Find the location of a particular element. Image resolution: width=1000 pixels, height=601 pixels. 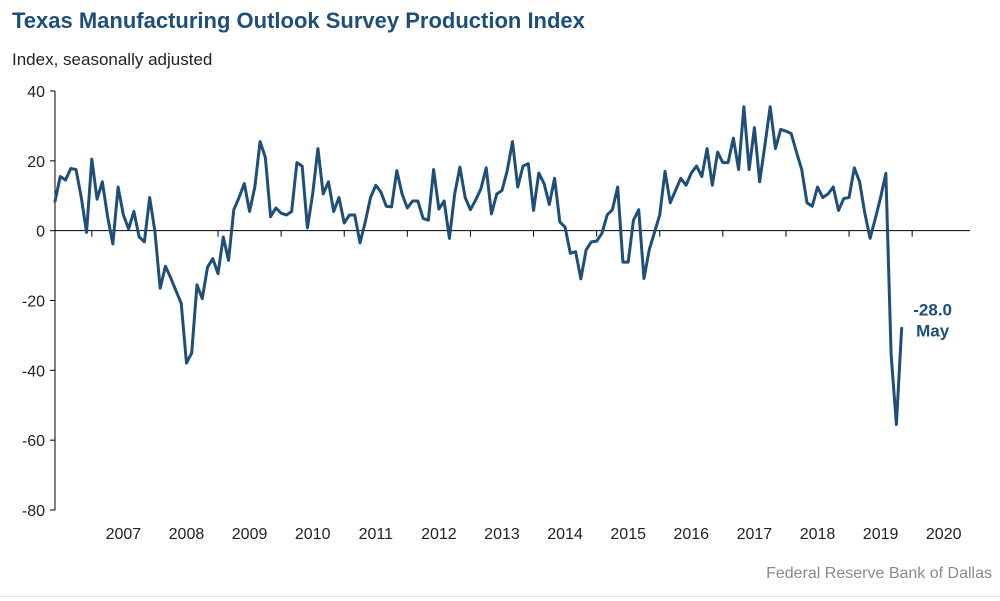

x-tick-label: 2013 is located at coordinates (502, 534).